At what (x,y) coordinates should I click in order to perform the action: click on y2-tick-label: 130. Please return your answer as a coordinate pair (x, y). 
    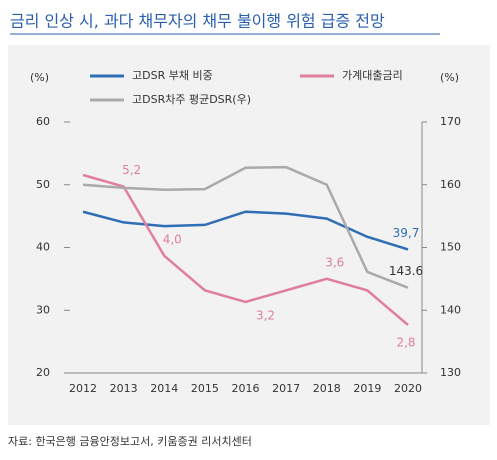
    Looking at the image, I should click on (450, 372).